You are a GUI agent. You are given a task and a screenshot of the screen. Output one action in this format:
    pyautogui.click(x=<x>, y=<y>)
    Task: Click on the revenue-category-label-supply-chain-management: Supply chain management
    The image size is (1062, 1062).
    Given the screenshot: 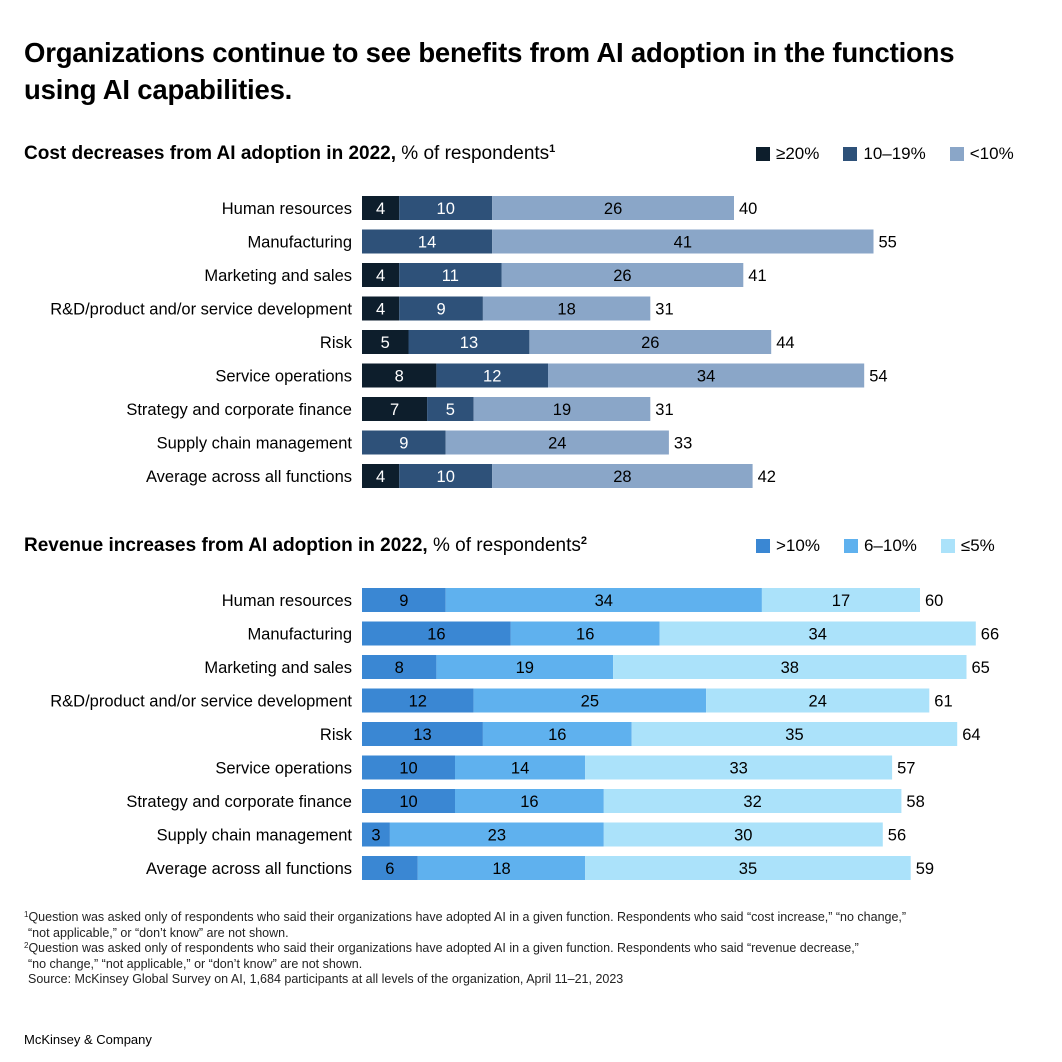 What is the action you would take?
    pyautogui.click(x=255, y=836)
    